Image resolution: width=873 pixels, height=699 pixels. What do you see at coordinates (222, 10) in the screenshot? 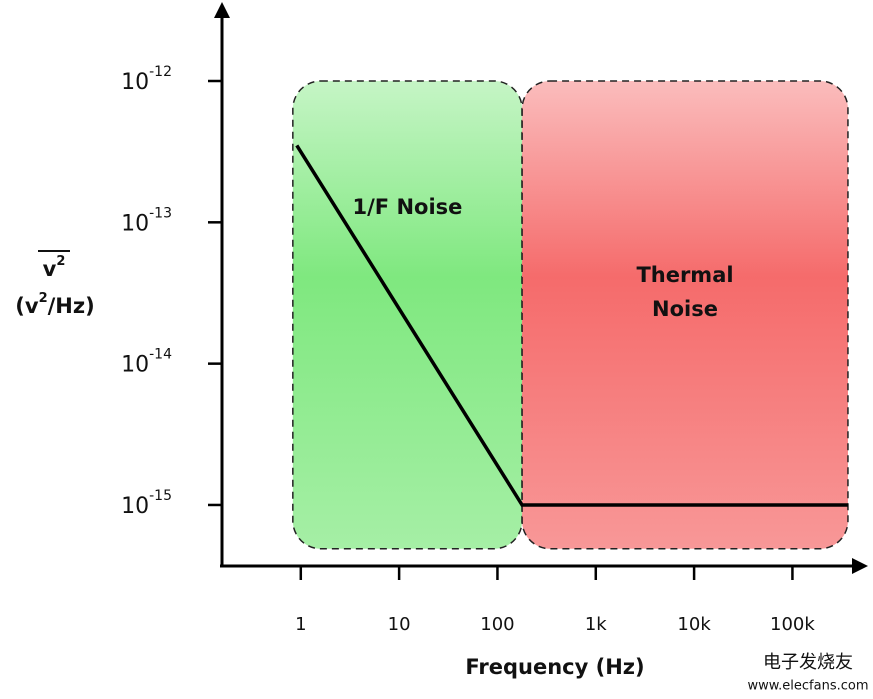
I see `y-axis-arrow` at bounding box center [222, 10].